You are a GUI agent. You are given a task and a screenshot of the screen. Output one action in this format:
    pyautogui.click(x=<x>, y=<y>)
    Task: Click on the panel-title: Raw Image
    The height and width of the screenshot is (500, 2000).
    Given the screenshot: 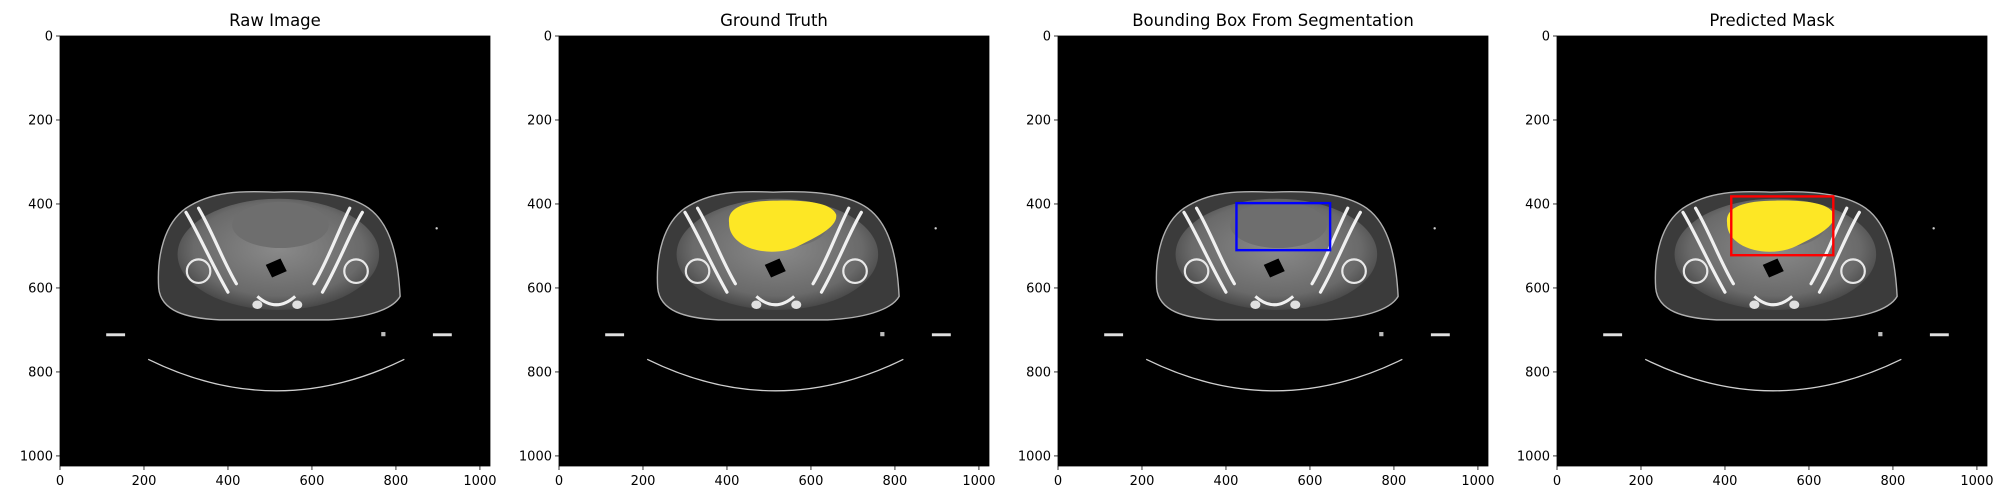 What is the action you would take?
    pyautogui.click(x=275, y=20)
    